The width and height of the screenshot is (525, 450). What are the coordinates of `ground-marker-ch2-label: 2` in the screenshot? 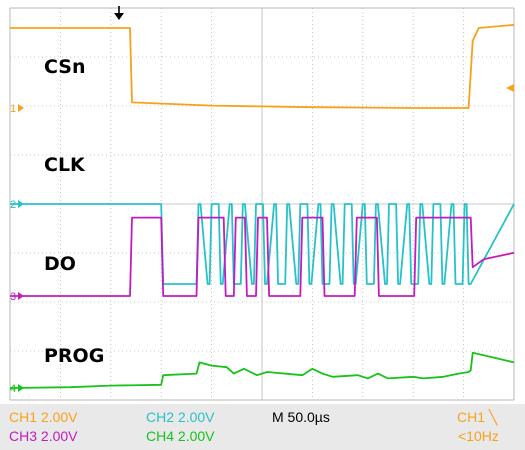 It's located at (13, 205).